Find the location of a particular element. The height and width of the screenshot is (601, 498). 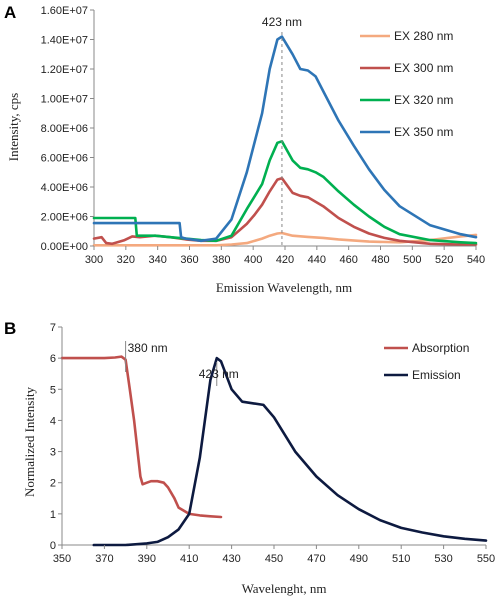

y-tick-label: 0 is located at coordinates (53, 546).